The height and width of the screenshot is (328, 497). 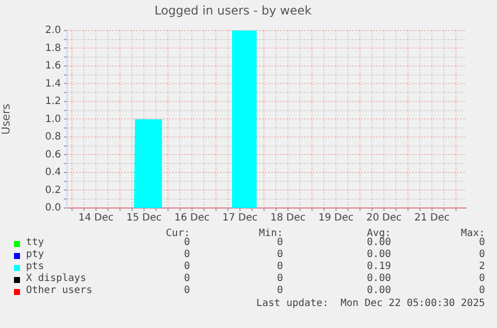 I want to click on text: 2, so click(x=481, y=266).